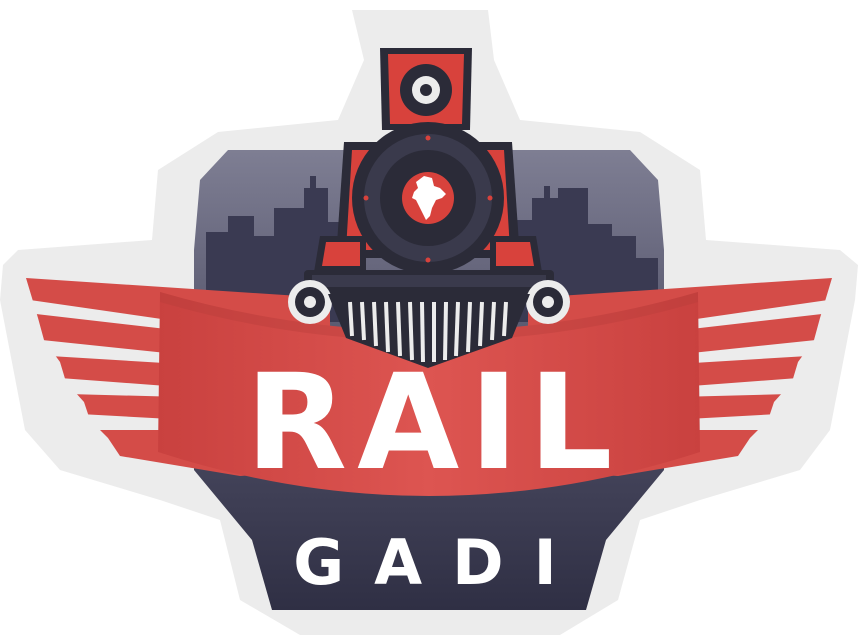 The width and height of the screenshot is (858, 643). I want to click on logo-subtitle: GADI, so click(439, 562).